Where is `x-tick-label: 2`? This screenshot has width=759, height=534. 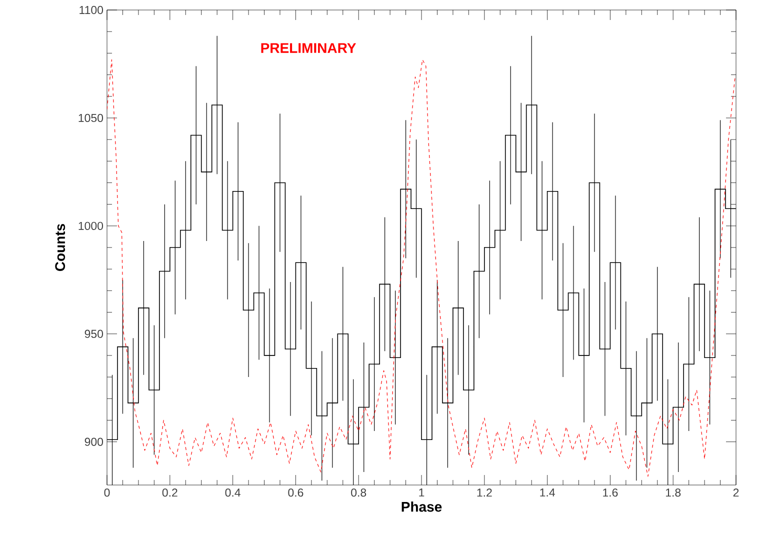
x-tick-label: 2 is located at coordinates (736, 492).